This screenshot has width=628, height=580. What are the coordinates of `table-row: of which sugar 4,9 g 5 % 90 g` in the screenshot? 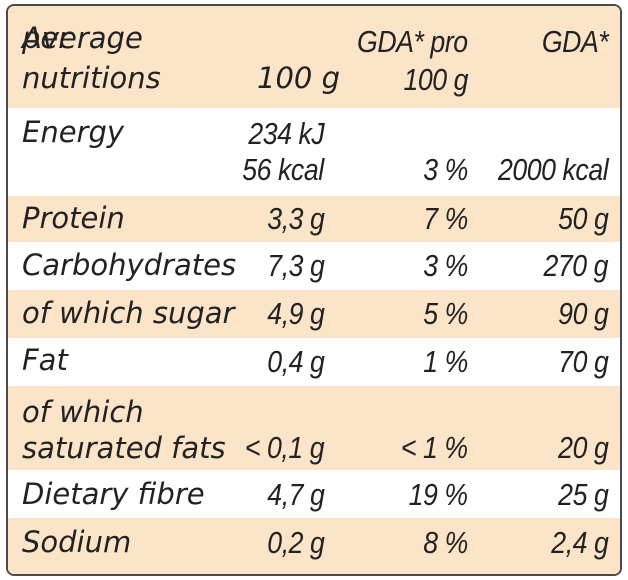 It's located at (314, 314).